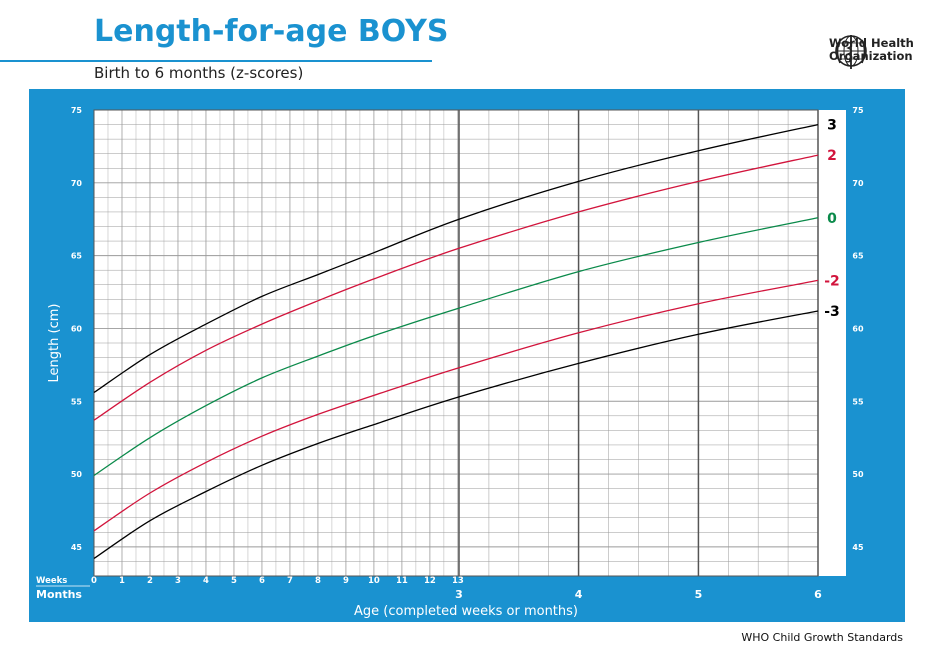 This screenshot has height=657, width=932. Describe the element at coordinates (54, 343) in the screenshot. I see `y-axis-title: Length (cm)` at that location.